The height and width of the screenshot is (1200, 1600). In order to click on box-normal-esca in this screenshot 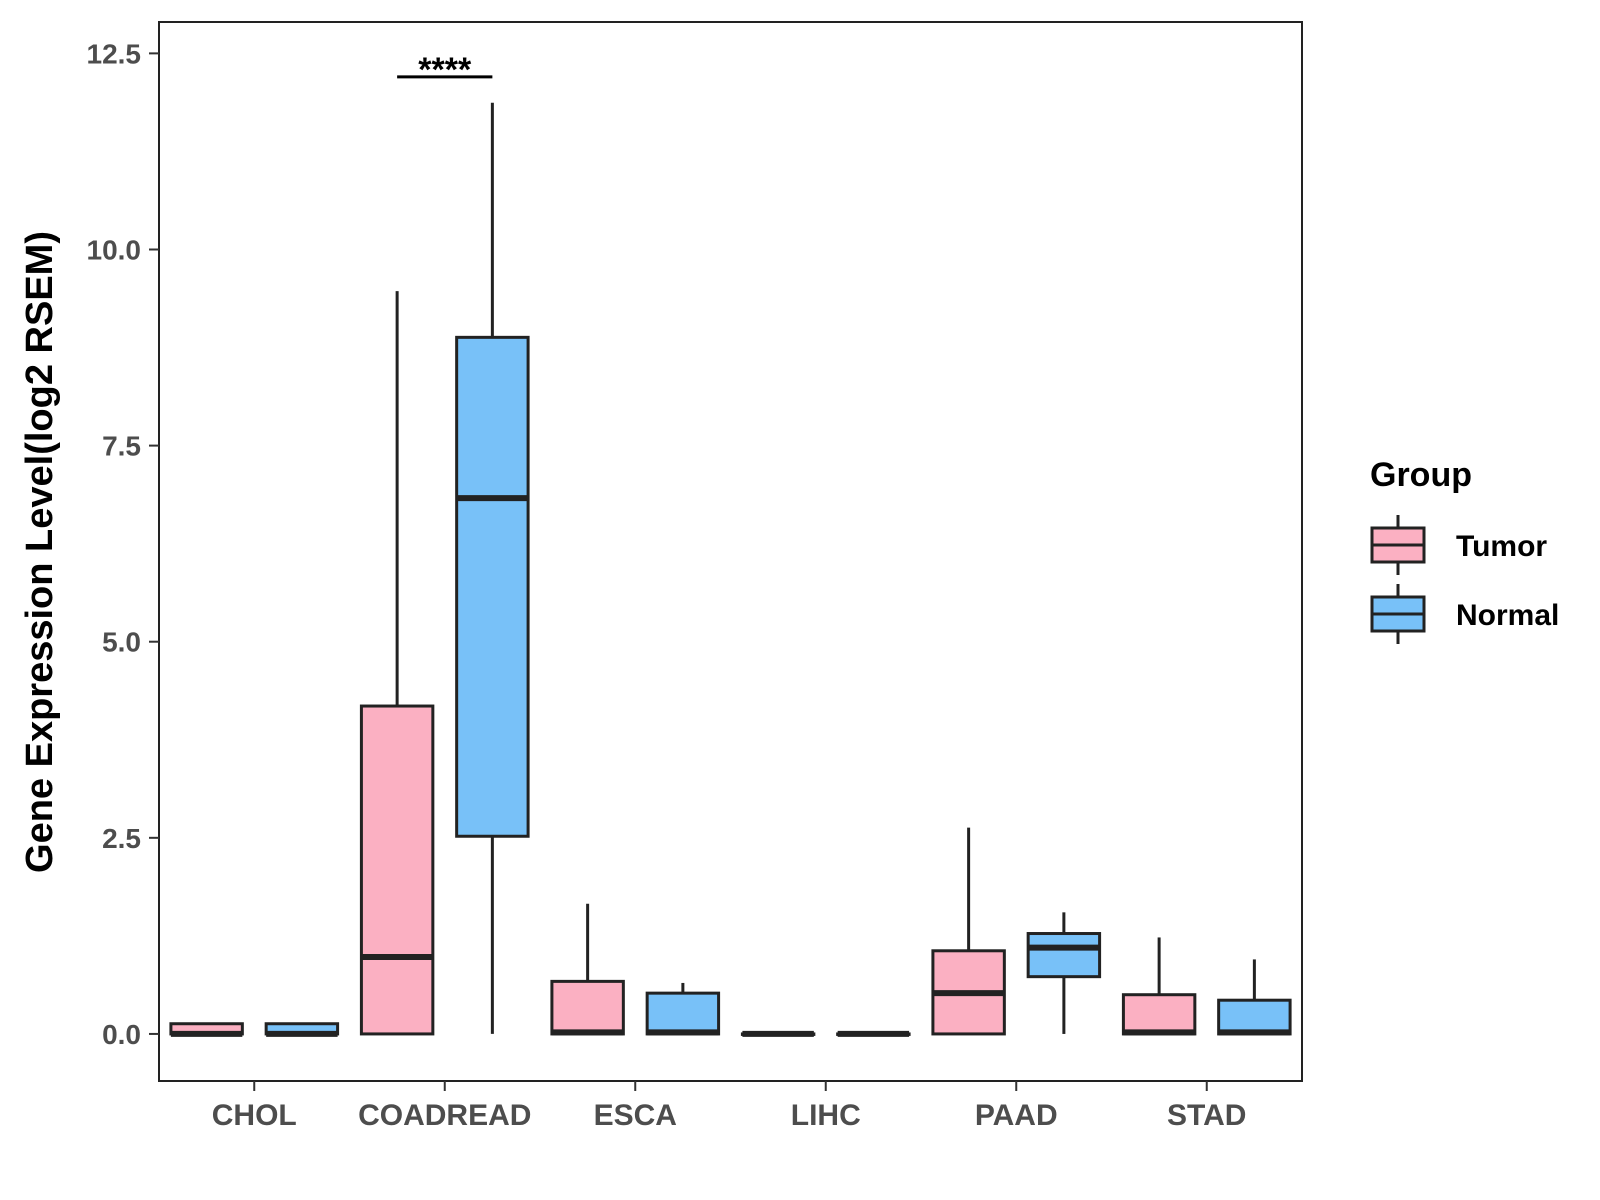, I will do `click(683, 1009)`.